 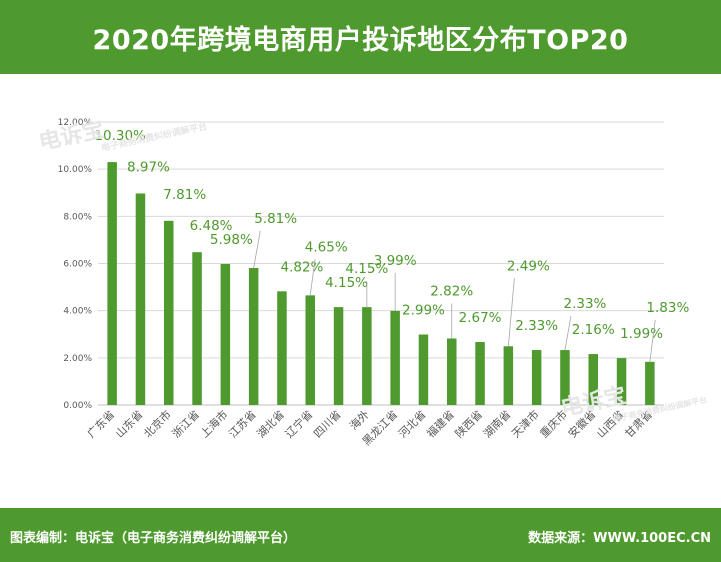 I want to click on x-tick-label: 辽宁省, so click(x=298, y=423).